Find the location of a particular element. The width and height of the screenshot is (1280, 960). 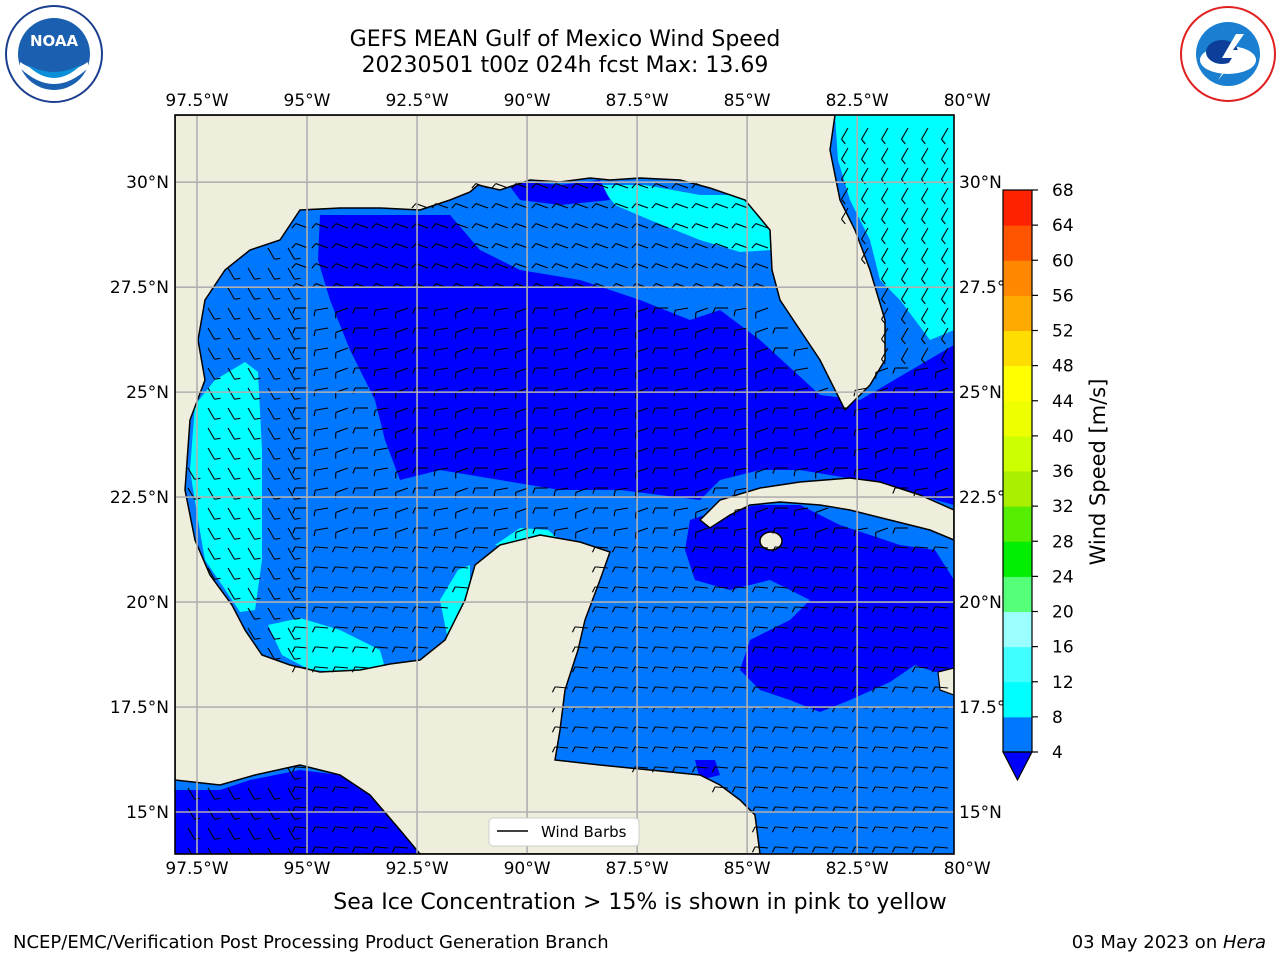

colorbar-tick: 48 is located at coordinates (1063, 367).